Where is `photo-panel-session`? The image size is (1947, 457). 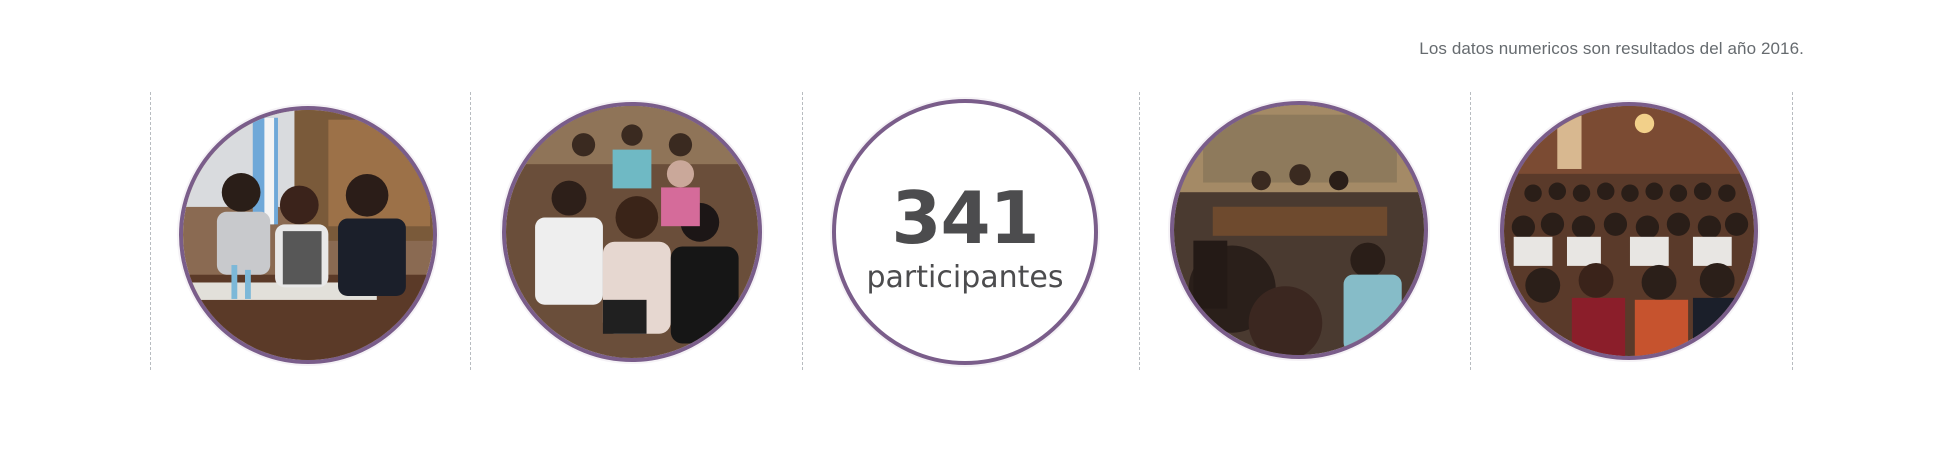
photo-panel-session is located at coordinates (1299, 230).